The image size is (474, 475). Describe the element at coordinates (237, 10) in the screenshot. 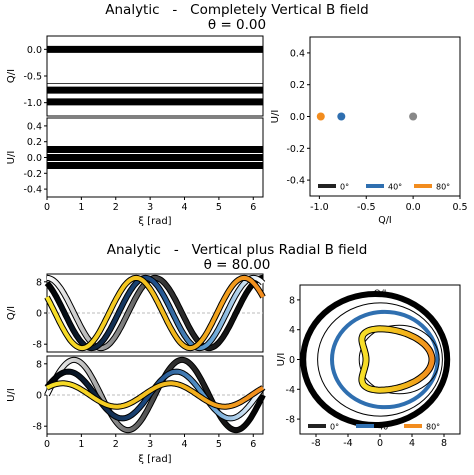

I see `chart1-title: Analytic - Completely Vertical B field` at that location.